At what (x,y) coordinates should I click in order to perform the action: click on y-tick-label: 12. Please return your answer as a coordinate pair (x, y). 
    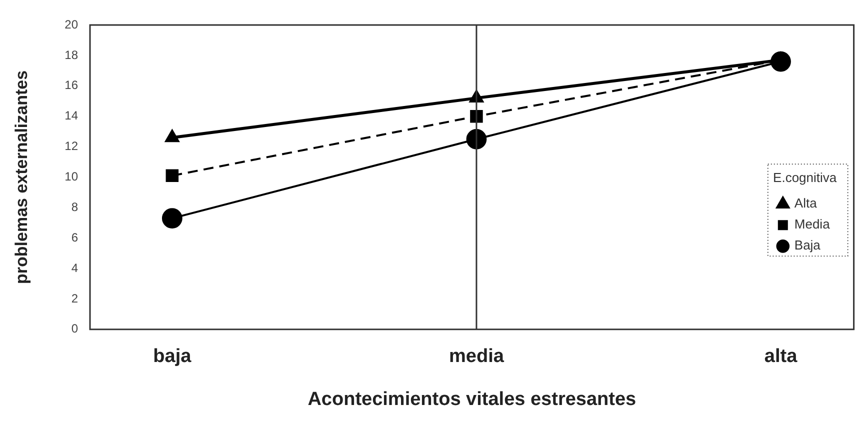
    Looking at the image, I should click on (71, 146).